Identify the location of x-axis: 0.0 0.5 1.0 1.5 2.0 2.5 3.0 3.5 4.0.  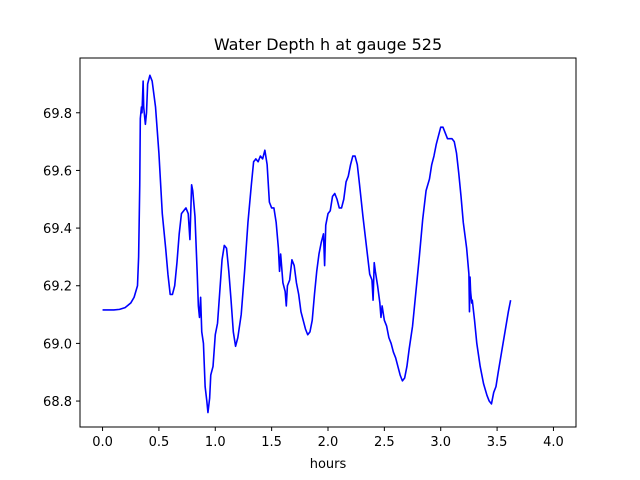
(328, 438).